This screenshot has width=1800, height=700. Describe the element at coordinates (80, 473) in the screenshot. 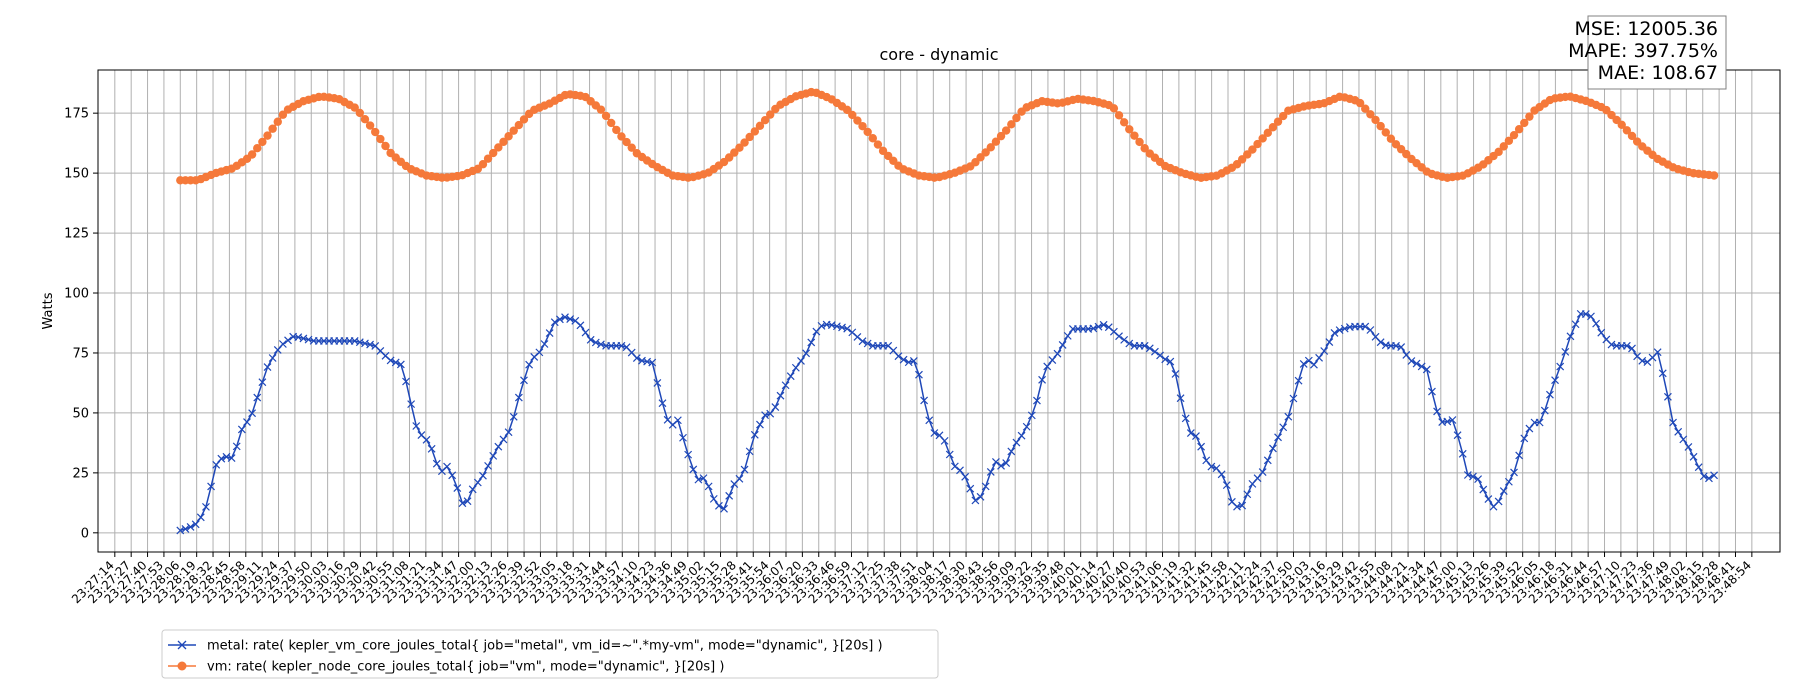

I see `y-tick-label: 25` at that location.